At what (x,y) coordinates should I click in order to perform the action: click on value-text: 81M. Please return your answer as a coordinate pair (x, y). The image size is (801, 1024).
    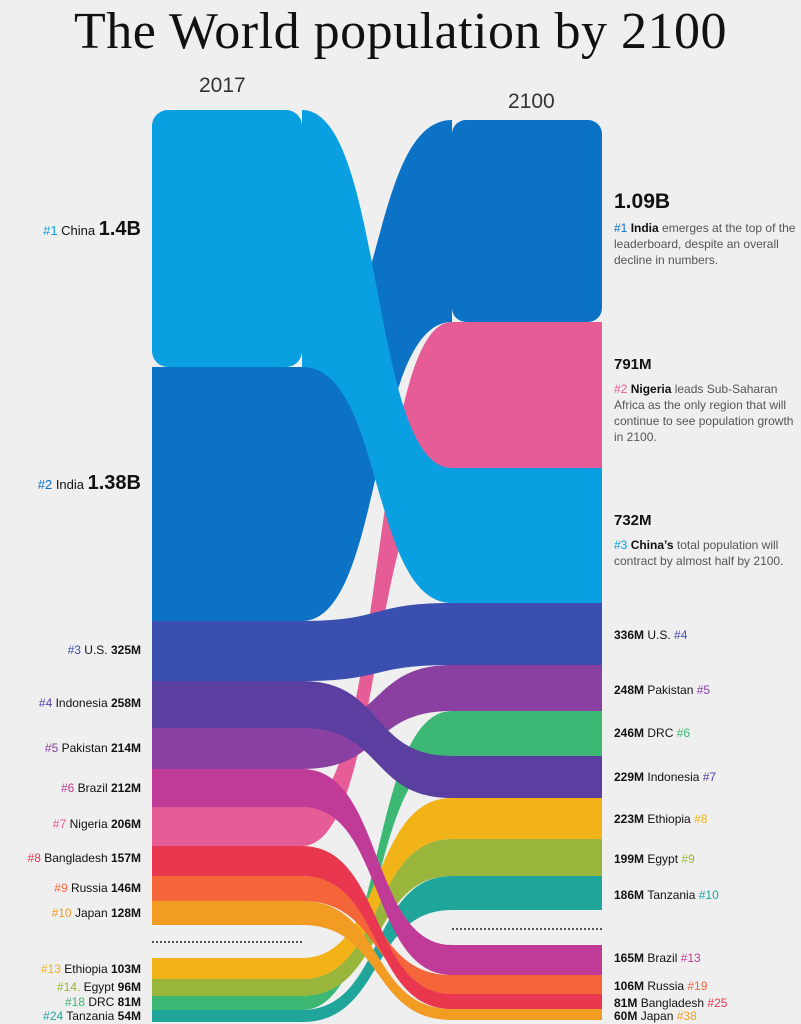
    Looking at the image, I should click on (129, 1002).